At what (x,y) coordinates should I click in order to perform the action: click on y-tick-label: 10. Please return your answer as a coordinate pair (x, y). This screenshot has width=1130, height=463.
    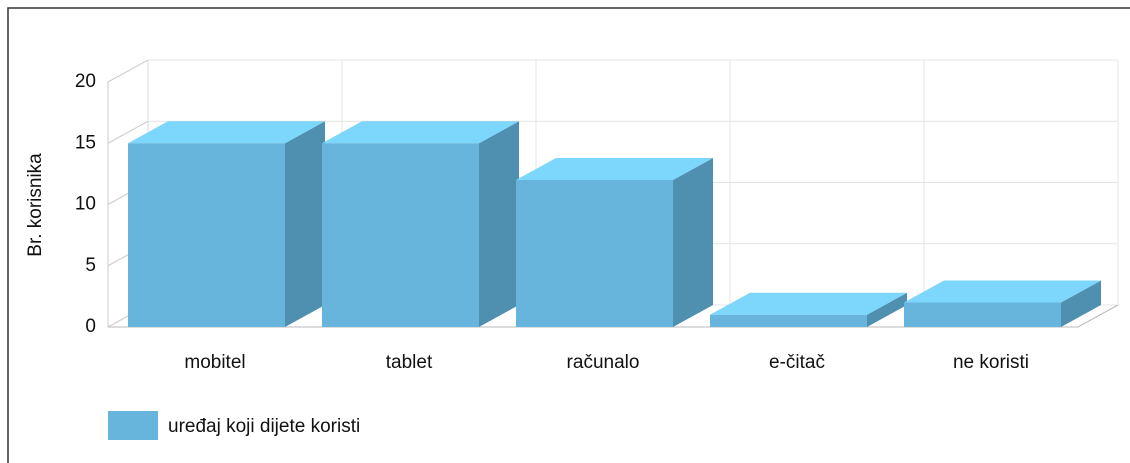
    Looking at the image, I should click on (85, 204).